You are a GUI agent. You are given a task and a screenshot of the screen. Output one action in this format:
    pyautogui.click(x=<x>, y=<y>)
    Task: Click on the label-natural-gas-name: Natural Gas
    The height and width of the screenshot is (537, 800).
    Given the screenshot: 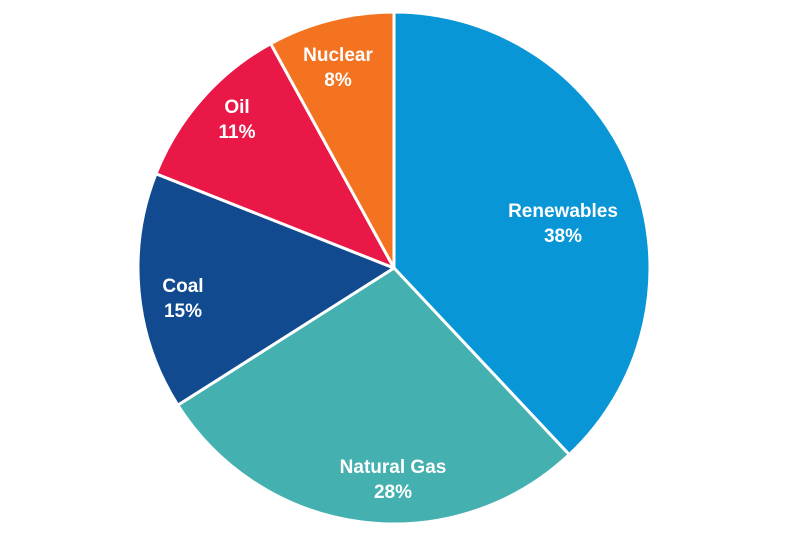 What is the action you would take?
    pyautogui.click(x=393, y=467)
    